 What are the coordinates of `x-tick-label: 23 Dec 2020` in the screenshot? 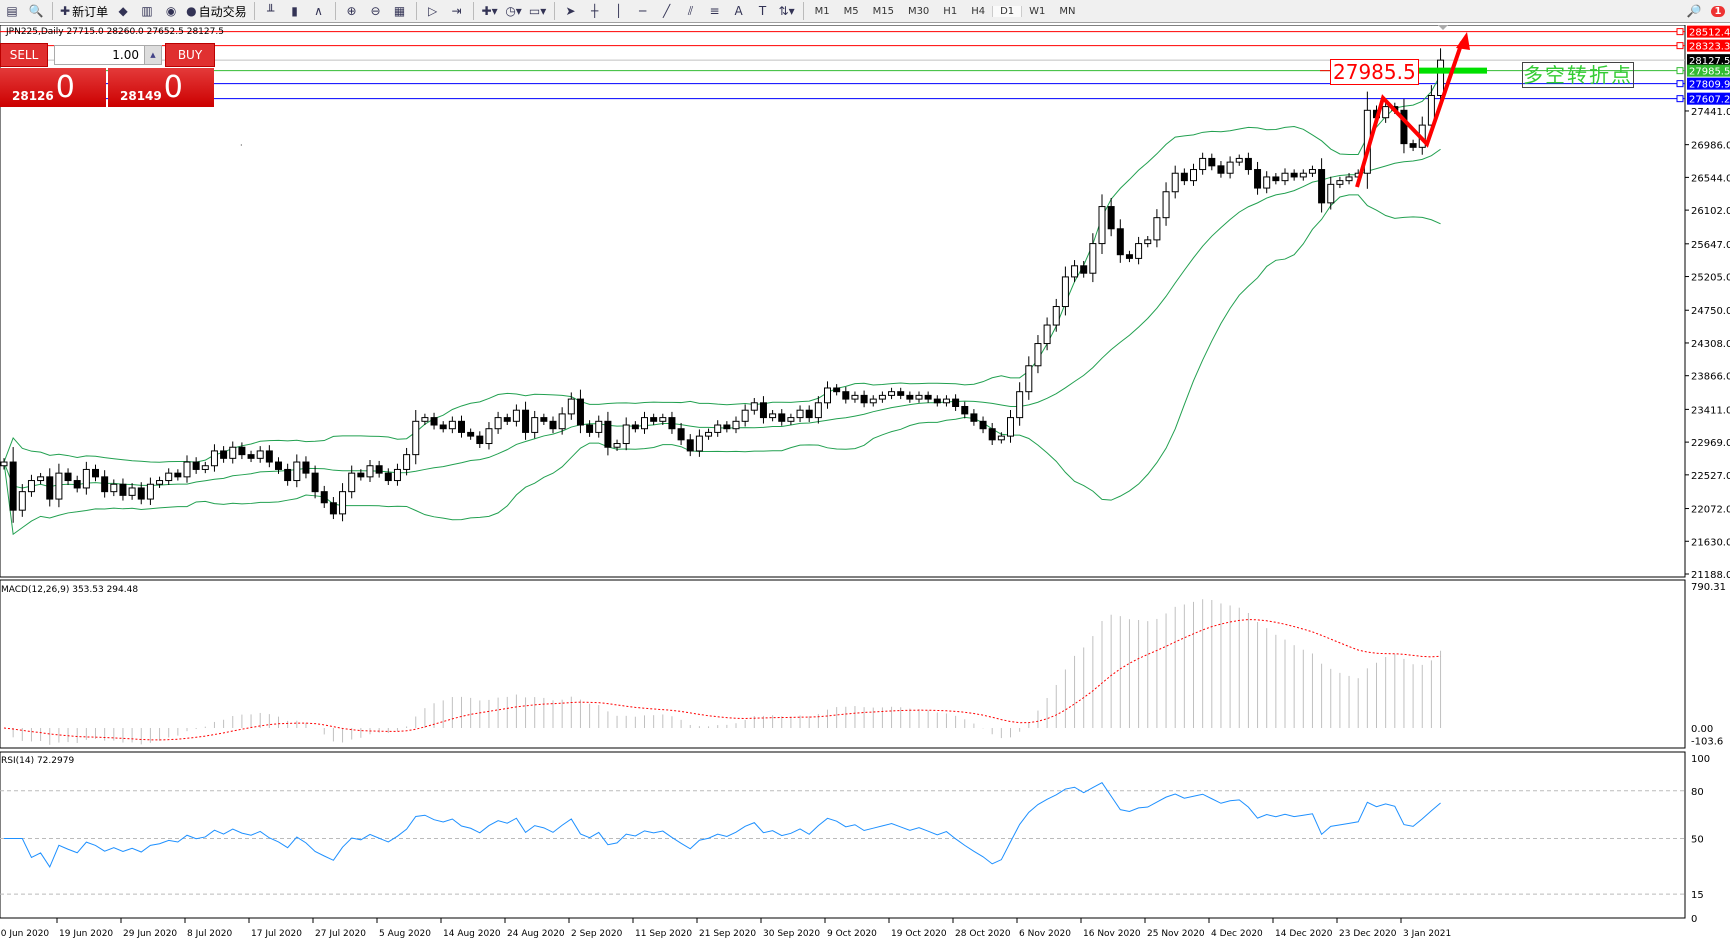 It's located at (1368, 934).